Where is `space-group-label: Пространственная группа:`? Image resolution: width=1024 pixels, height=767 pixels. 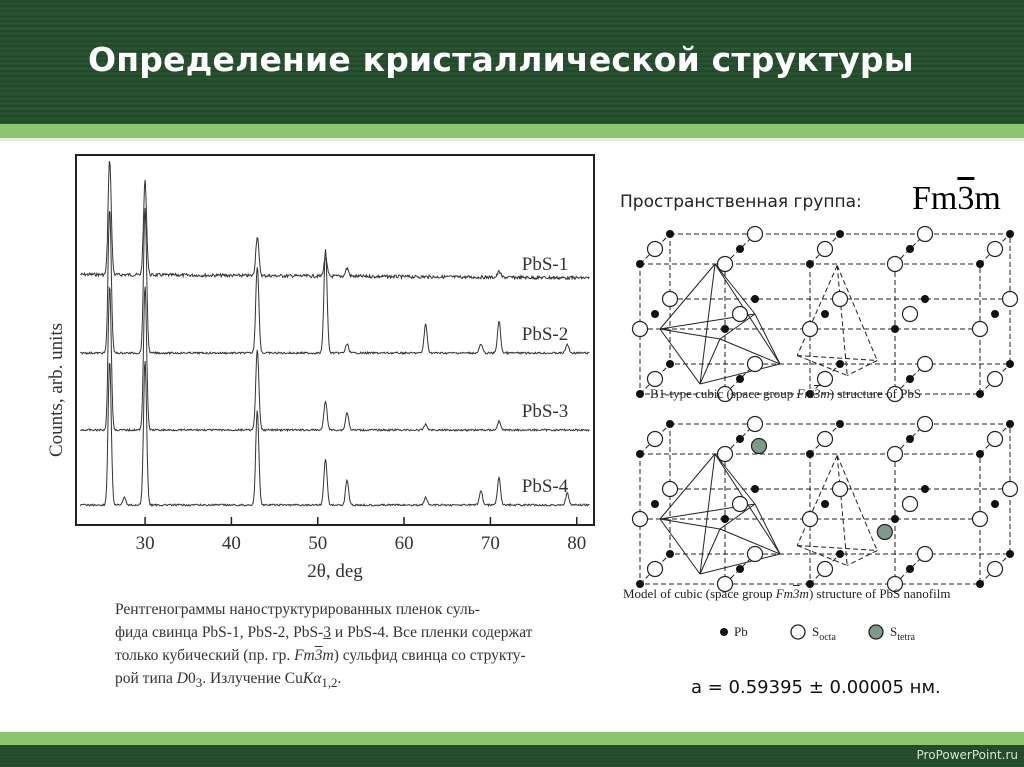
space-group-label: Пространственная группа: is located at coordinates (741, 202).